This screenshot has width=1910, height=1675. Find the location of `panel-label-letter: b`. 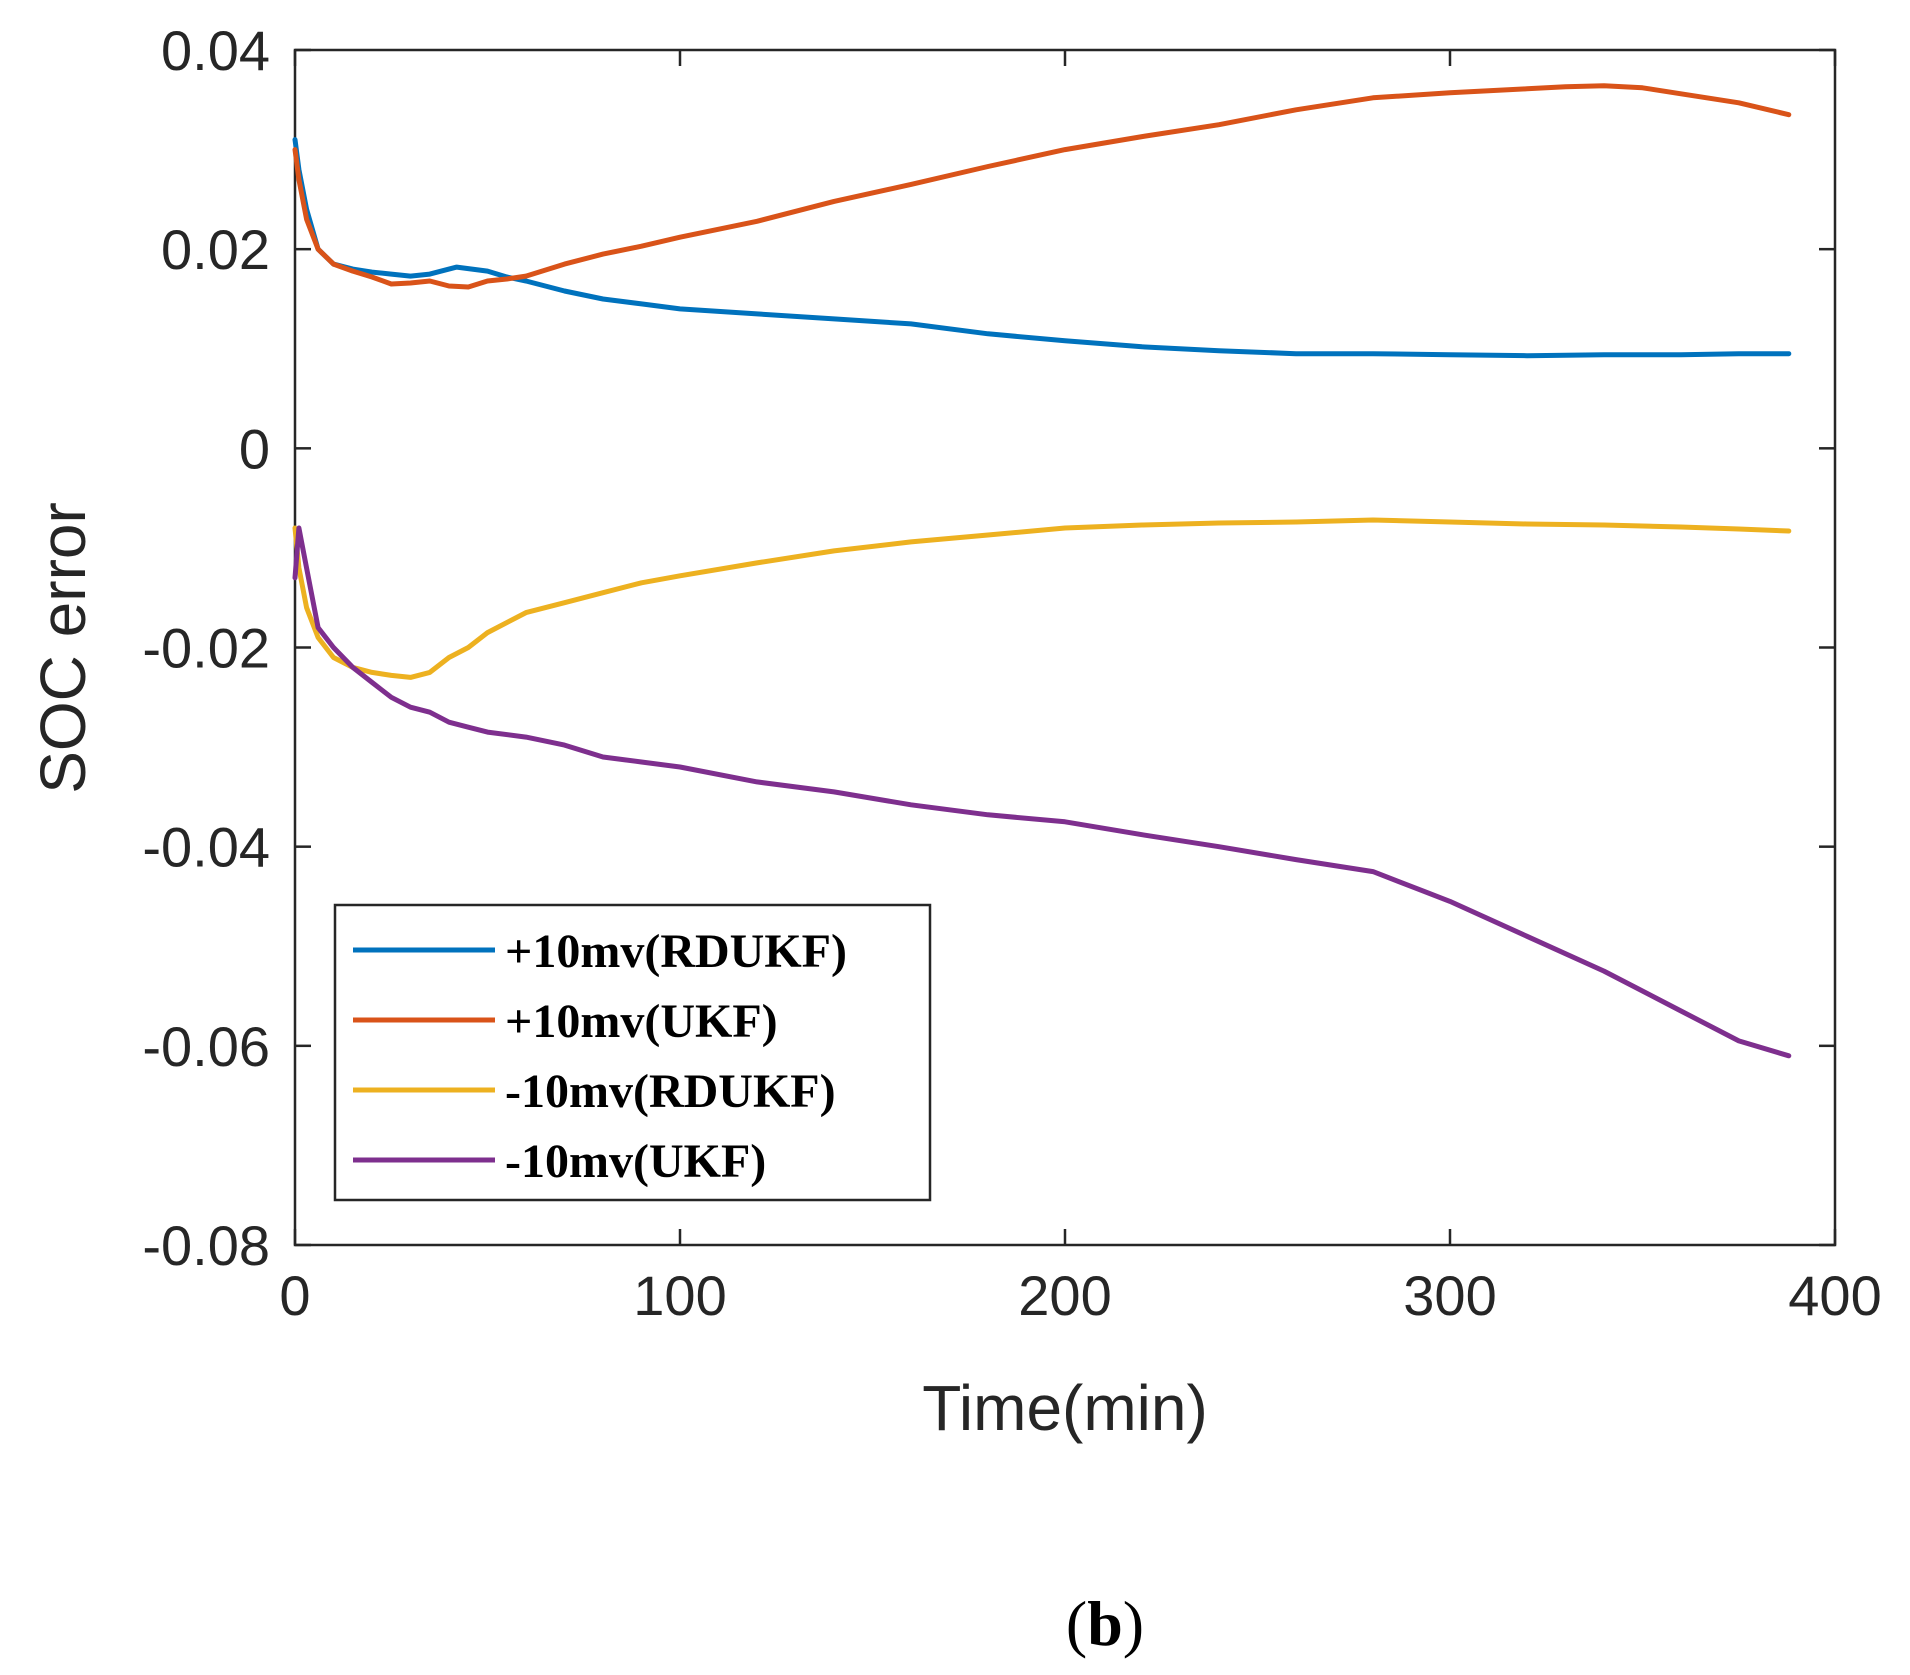

panel-label-letter: b is located at coordinates (1105, 1623).